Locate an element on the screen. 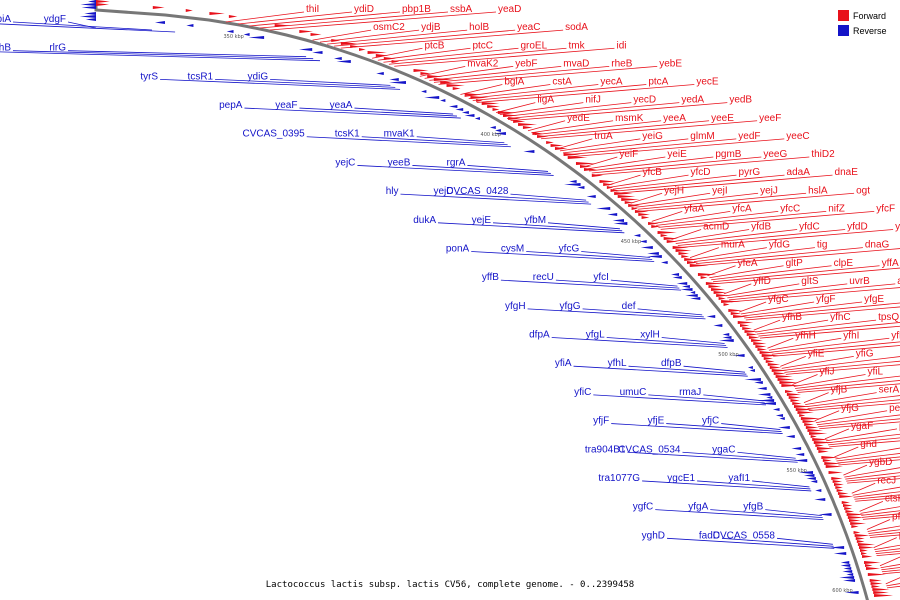 This screenshot has height=600, width=900. forward-gene-label: yeaD is located at coordinates (509, 9).